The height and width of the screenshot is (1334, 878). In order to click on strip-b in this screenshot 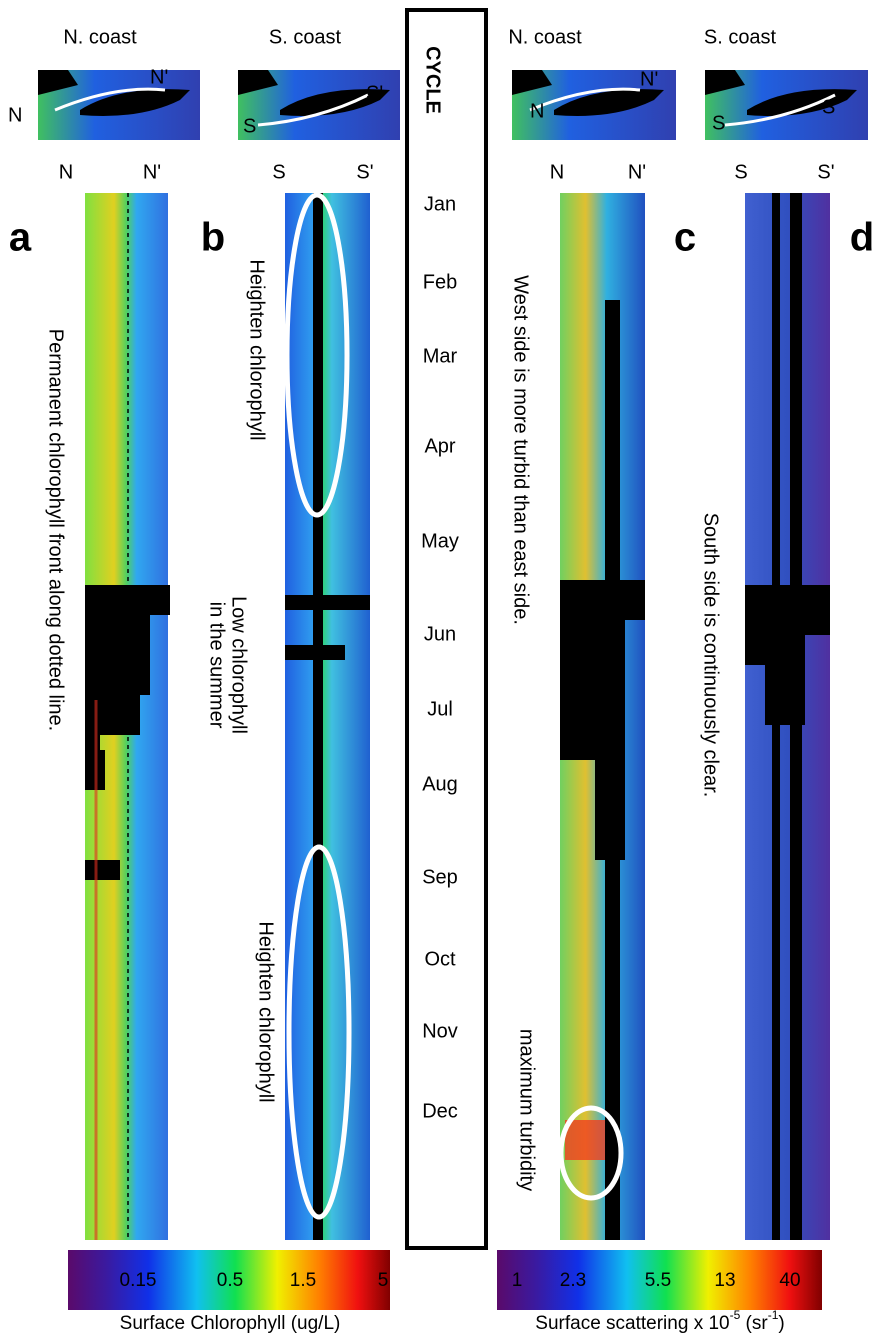, I will do `click(327, 716)`.